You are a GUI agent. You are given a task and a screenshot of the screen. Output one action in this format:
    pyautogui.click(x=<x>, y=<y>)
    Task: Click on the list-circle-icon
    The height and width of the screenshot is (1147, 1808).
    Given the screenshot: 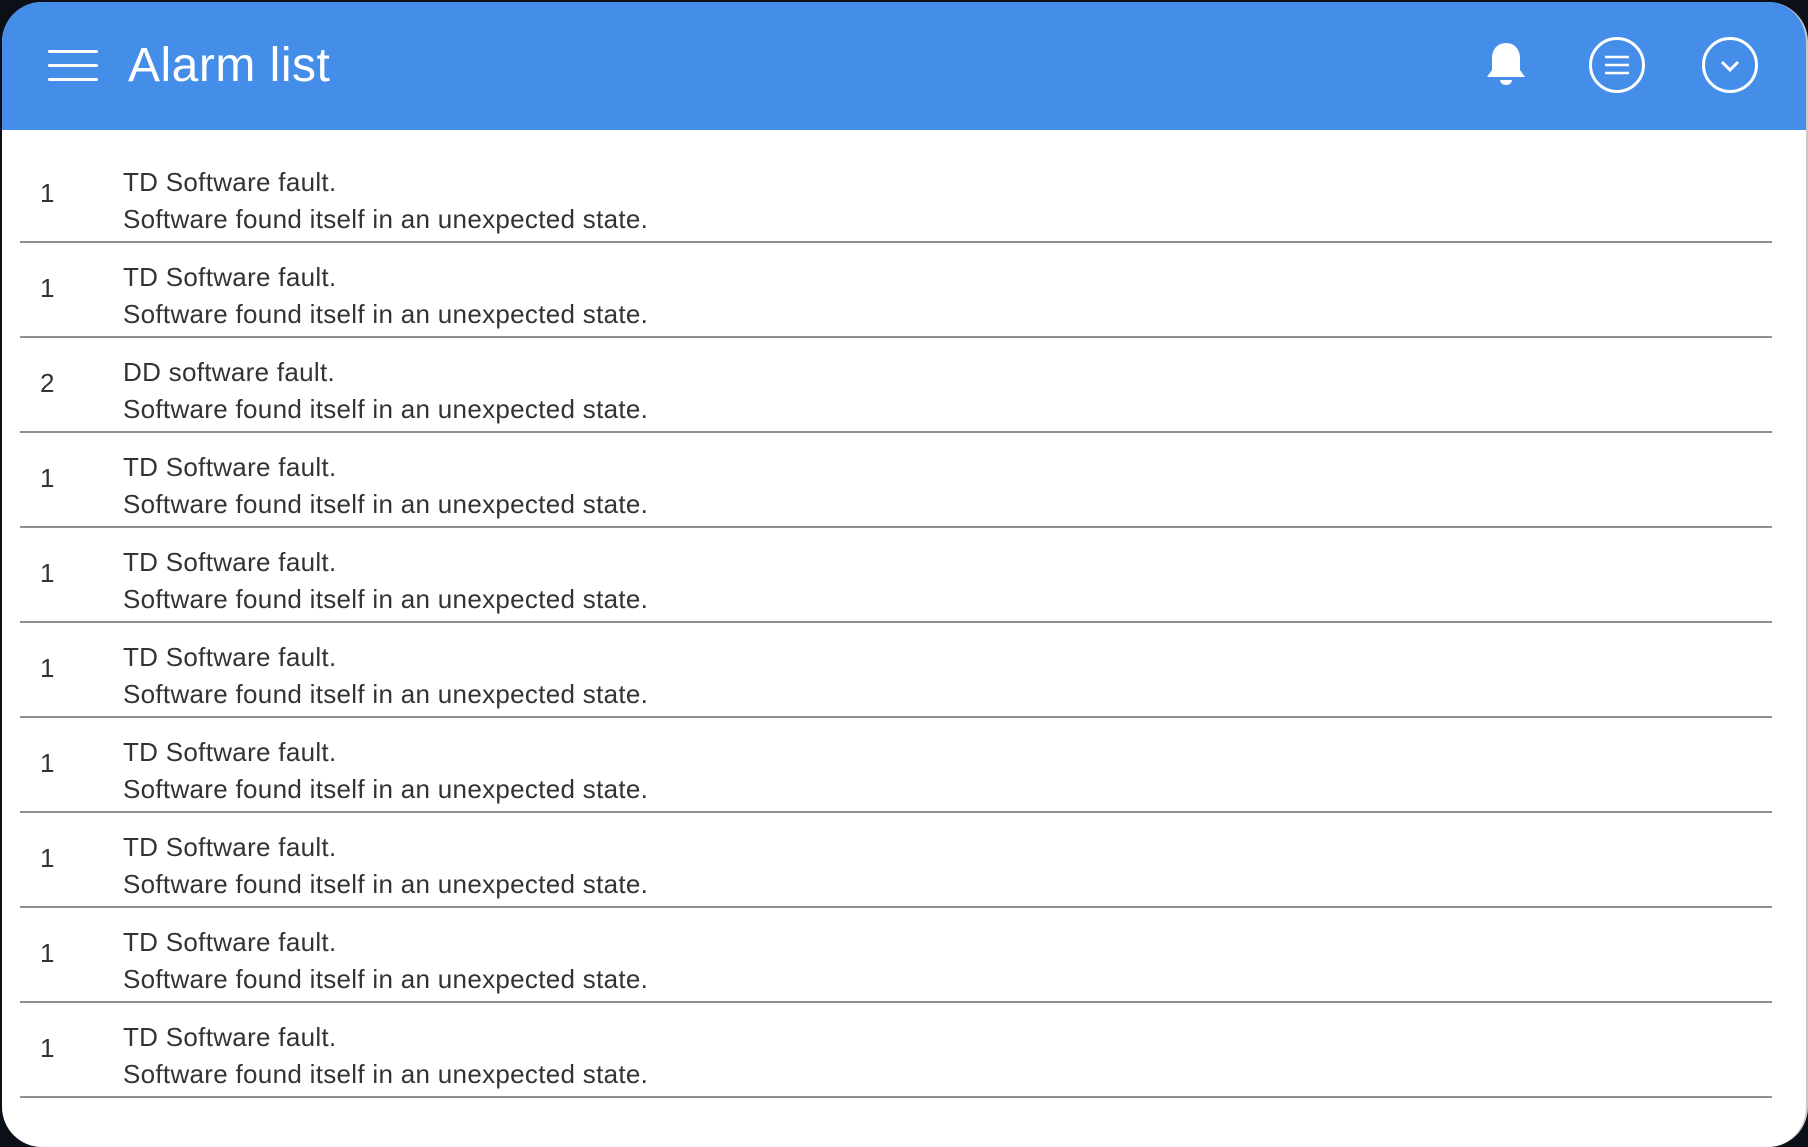 What is the action you would take?
    pyautogui.click(x=1617, y=65)
    